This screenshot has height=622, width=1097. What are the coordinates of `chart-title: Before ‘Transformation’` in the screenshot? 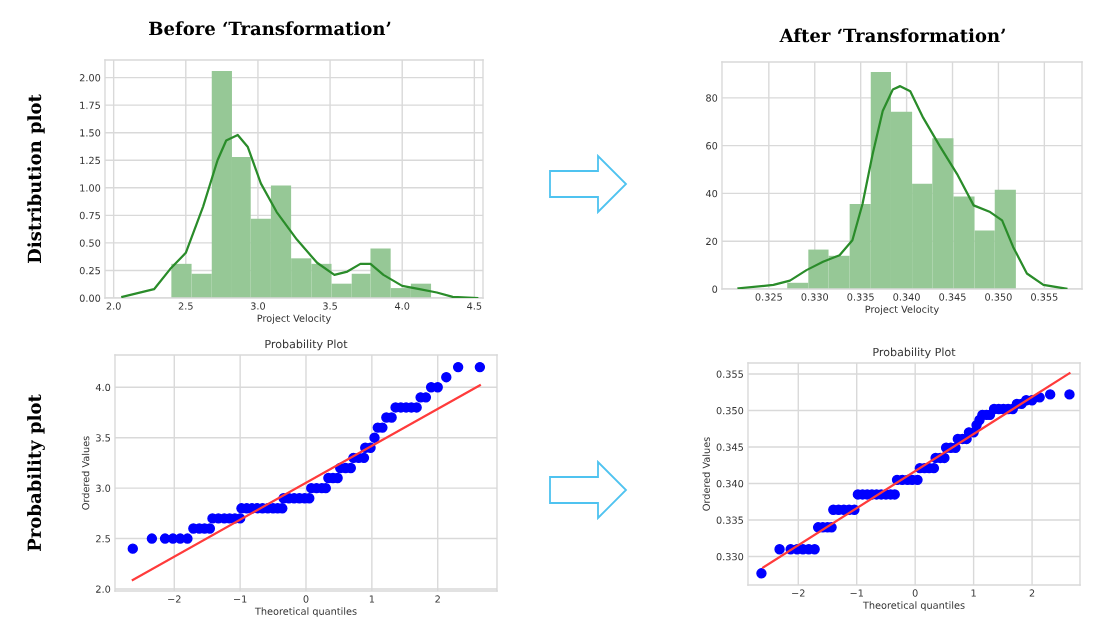 It's located at (270, 28).